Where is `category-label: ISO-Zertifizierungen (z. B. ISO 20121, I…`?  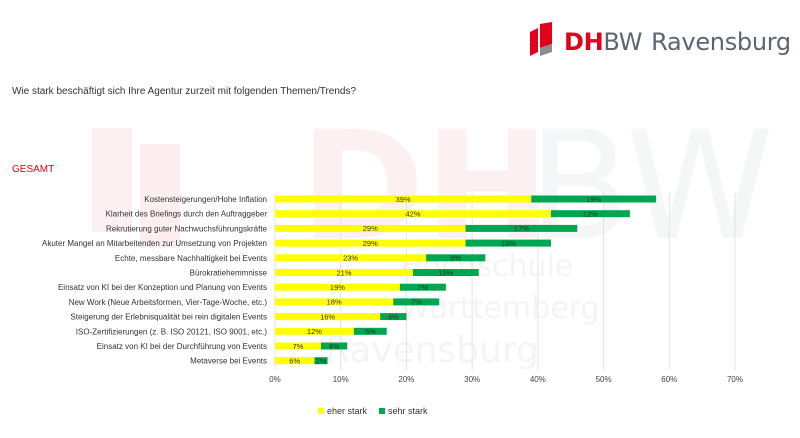
category-label: ISO-Zertifizierungen (z. B. ISO 20121, I… is located at coordinates (172, 331).